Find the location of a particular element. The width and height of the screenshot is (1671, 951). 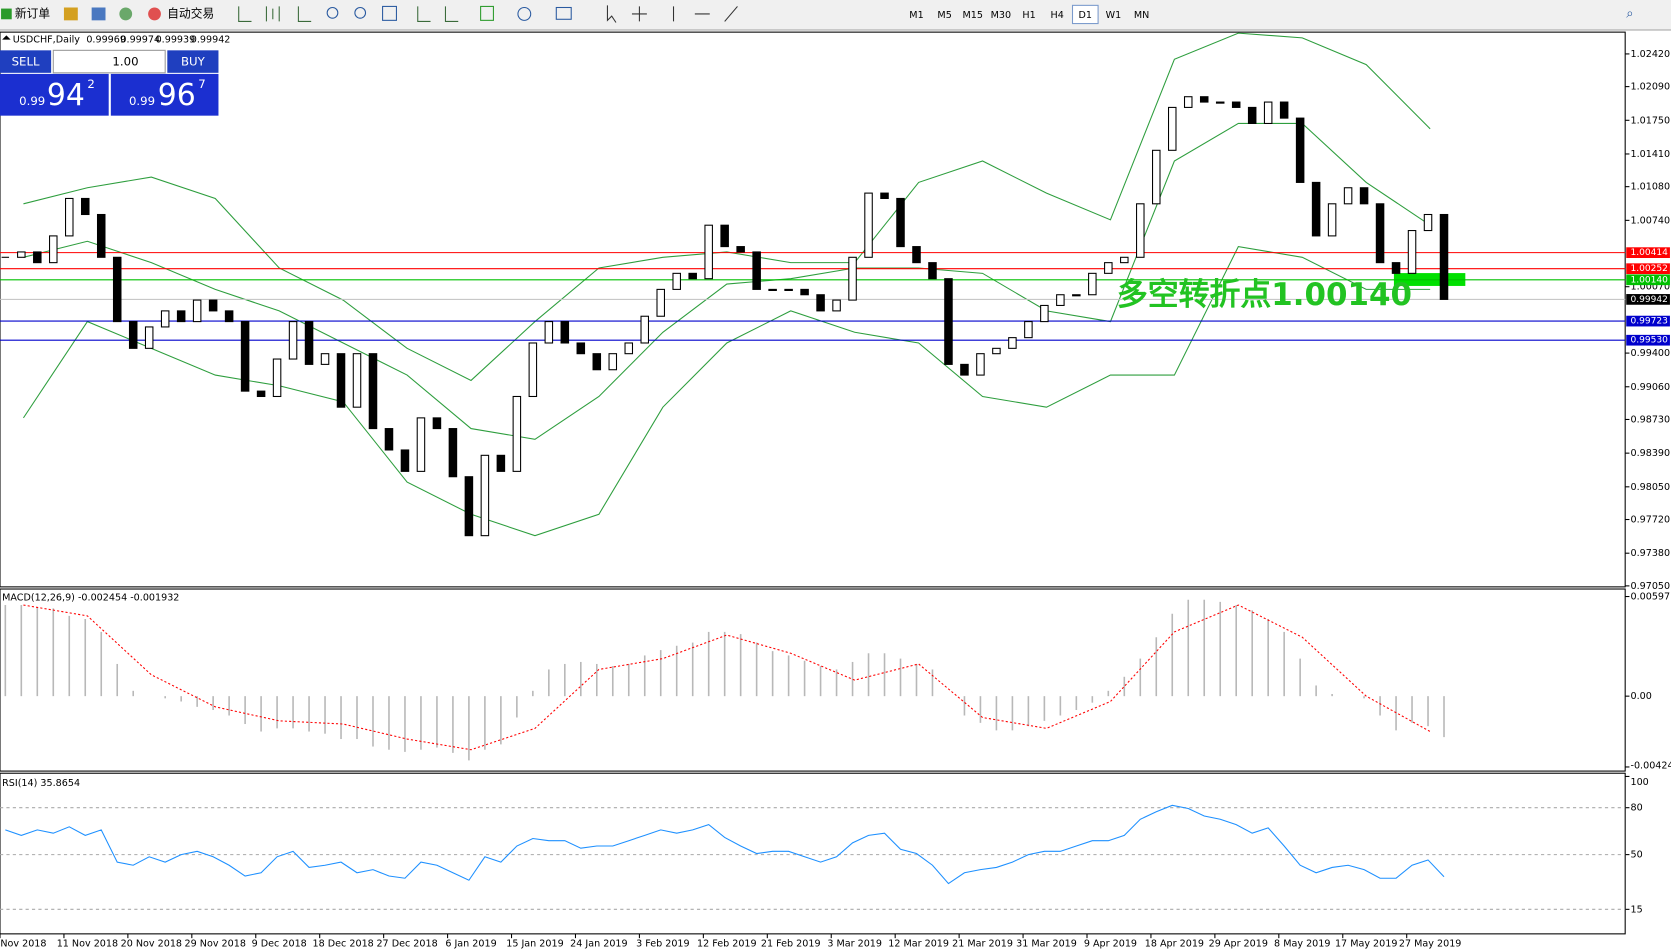

buy-button is located at coordinates (193, 61).